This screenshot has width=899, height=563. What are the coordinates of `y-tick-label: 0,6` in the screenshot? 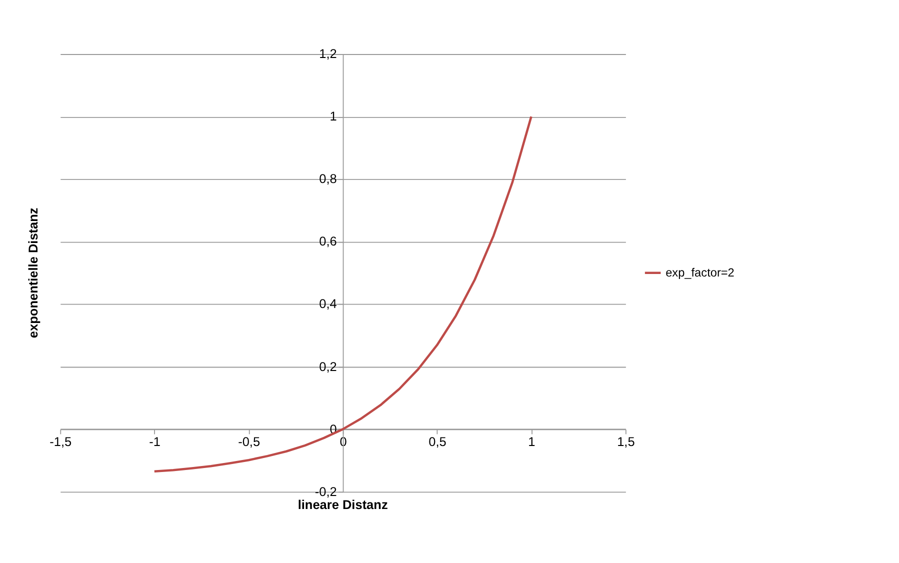 It's located at (328, 241).